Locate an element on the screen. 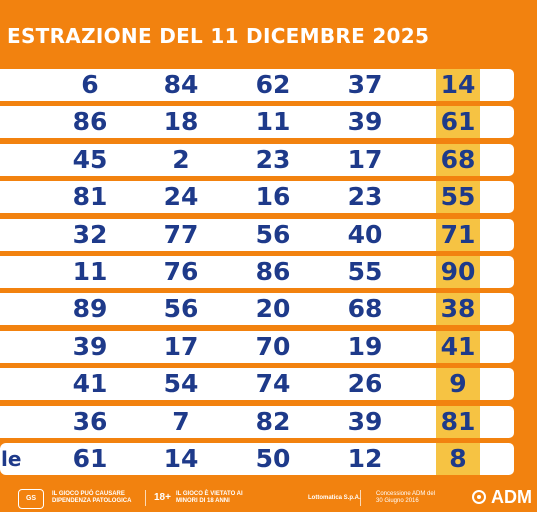  drawn-number: 6 is located at coordinates (90, 84).